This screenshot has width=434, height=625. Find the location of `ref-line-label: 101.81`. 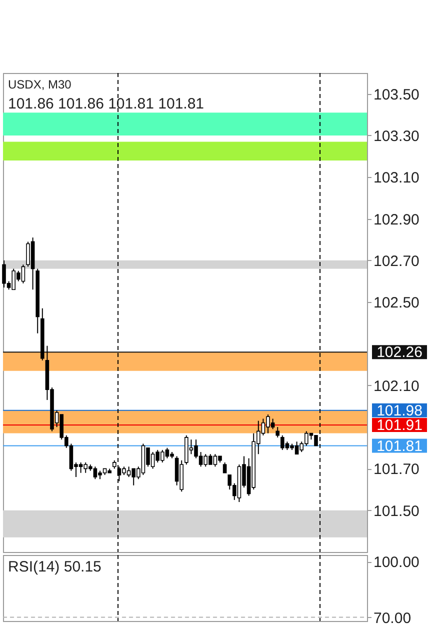

ref-line-label: 101.81 is located at coordinates (399, 446).